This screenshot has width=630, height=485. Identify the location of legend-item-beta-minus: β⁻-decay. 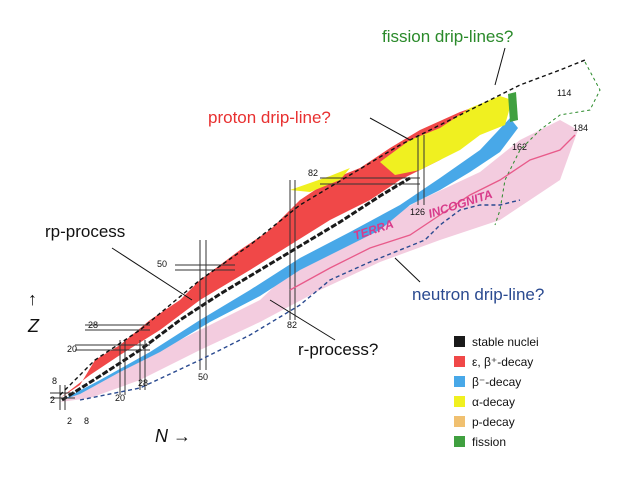
(487, 382).